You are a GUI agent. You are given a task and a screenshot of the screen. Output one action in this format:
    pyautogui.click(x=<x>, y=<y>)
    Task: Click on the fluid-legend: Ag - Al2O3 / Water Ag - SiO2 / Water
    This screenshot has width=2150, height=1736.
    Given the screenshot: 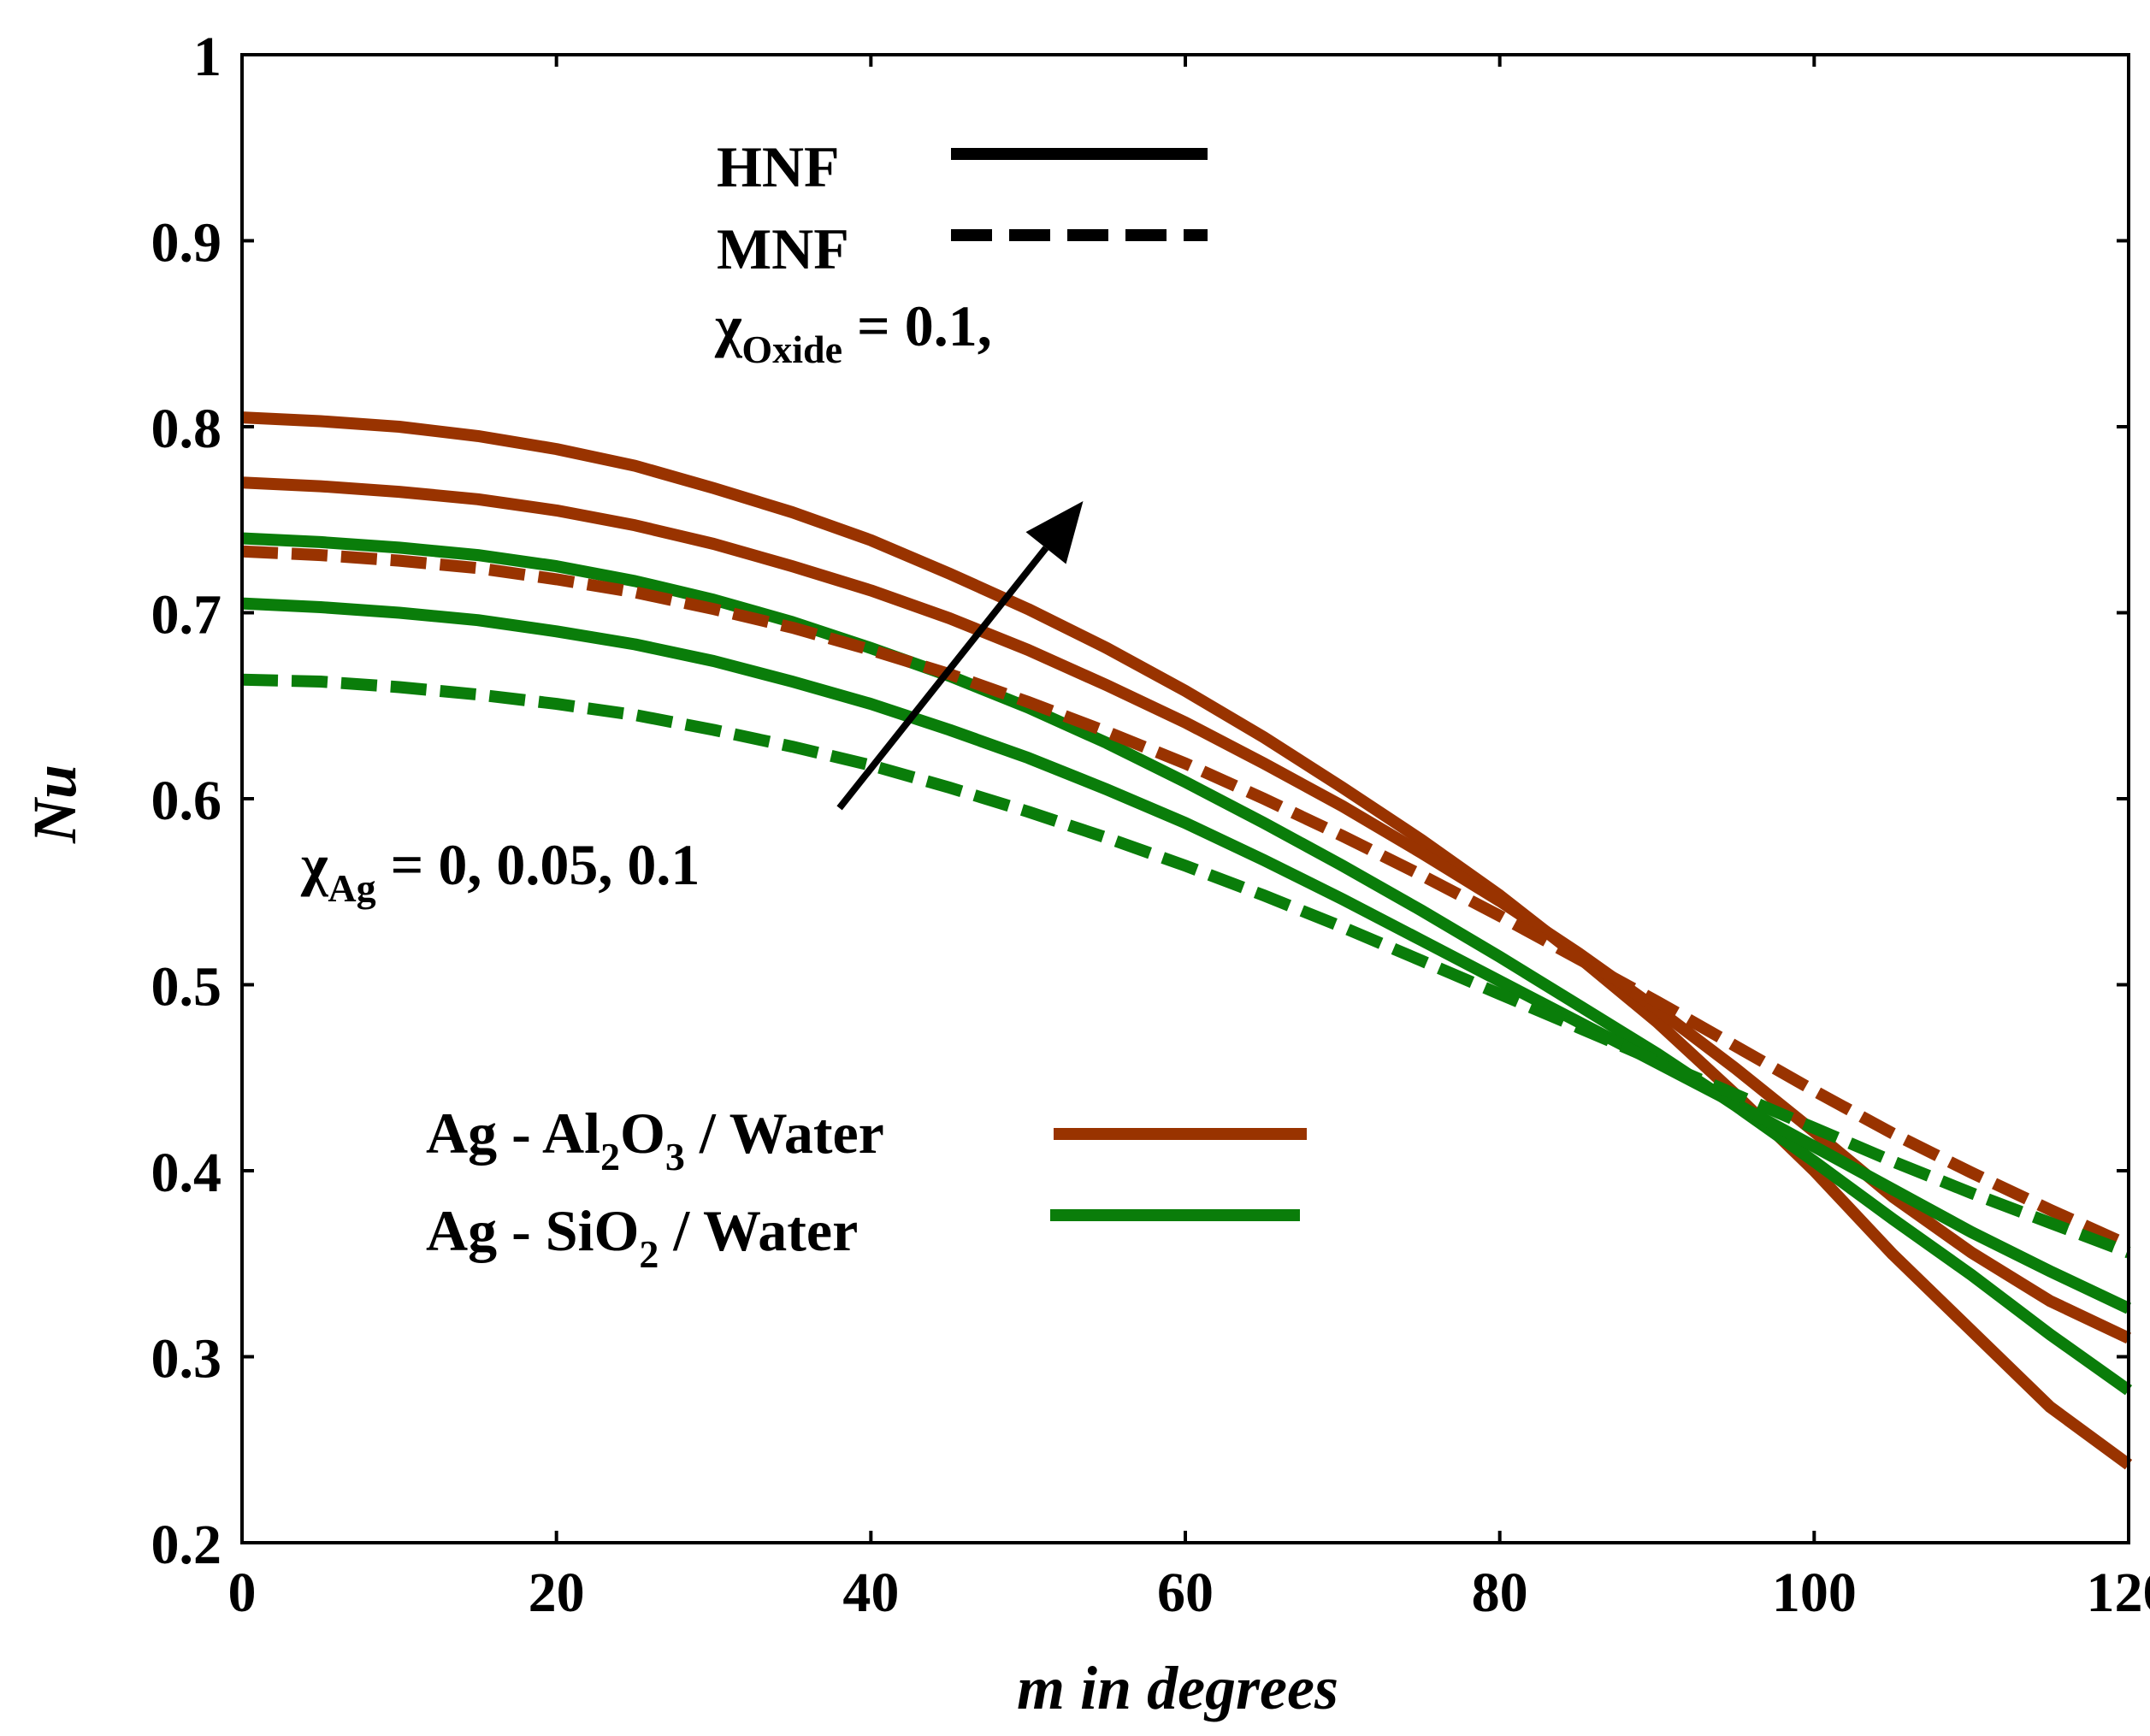 What is the action you would take?
    pyautogui.click(x=866, y=1189)
    